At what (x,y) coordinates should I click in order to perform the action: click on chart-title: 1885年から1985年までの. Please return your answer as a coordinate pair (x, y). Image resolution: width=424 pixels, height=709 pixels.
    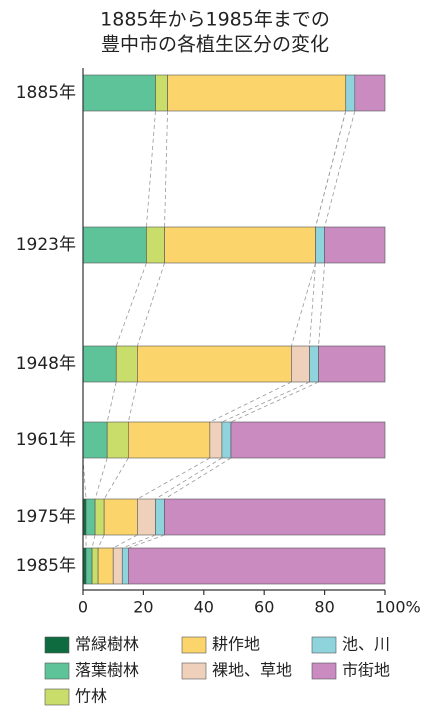
    Looking at the image, I should click on (215, 20).